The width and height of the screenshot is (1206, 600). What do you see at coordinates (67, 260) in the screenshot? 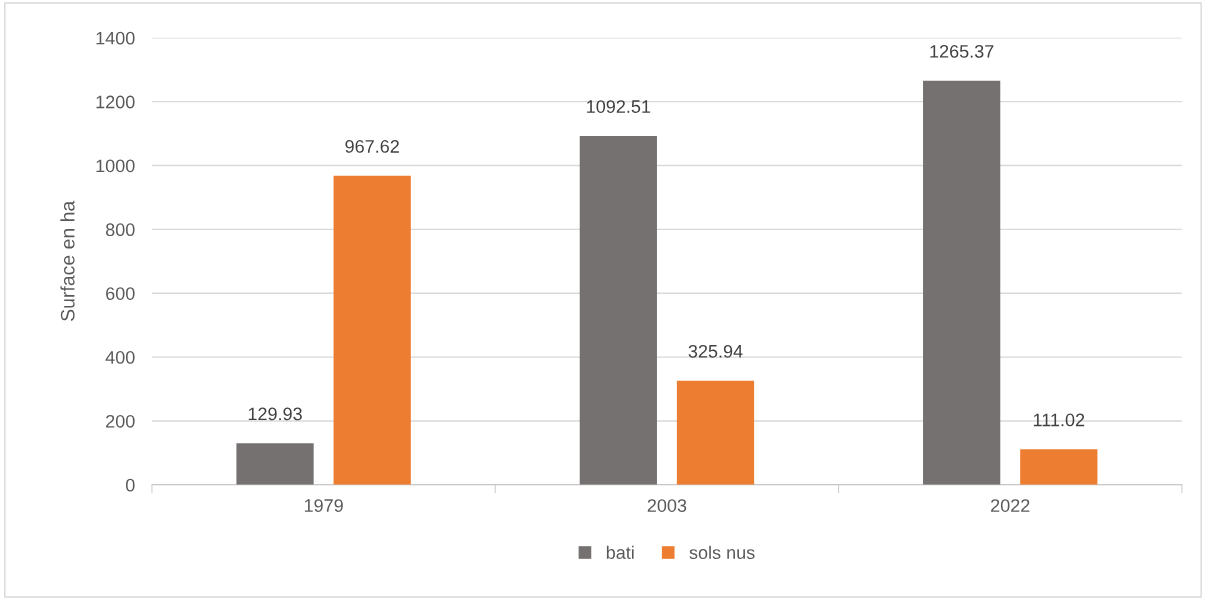
I see `y-axis-title: Surface en ha` at bounding box center [67, 260].